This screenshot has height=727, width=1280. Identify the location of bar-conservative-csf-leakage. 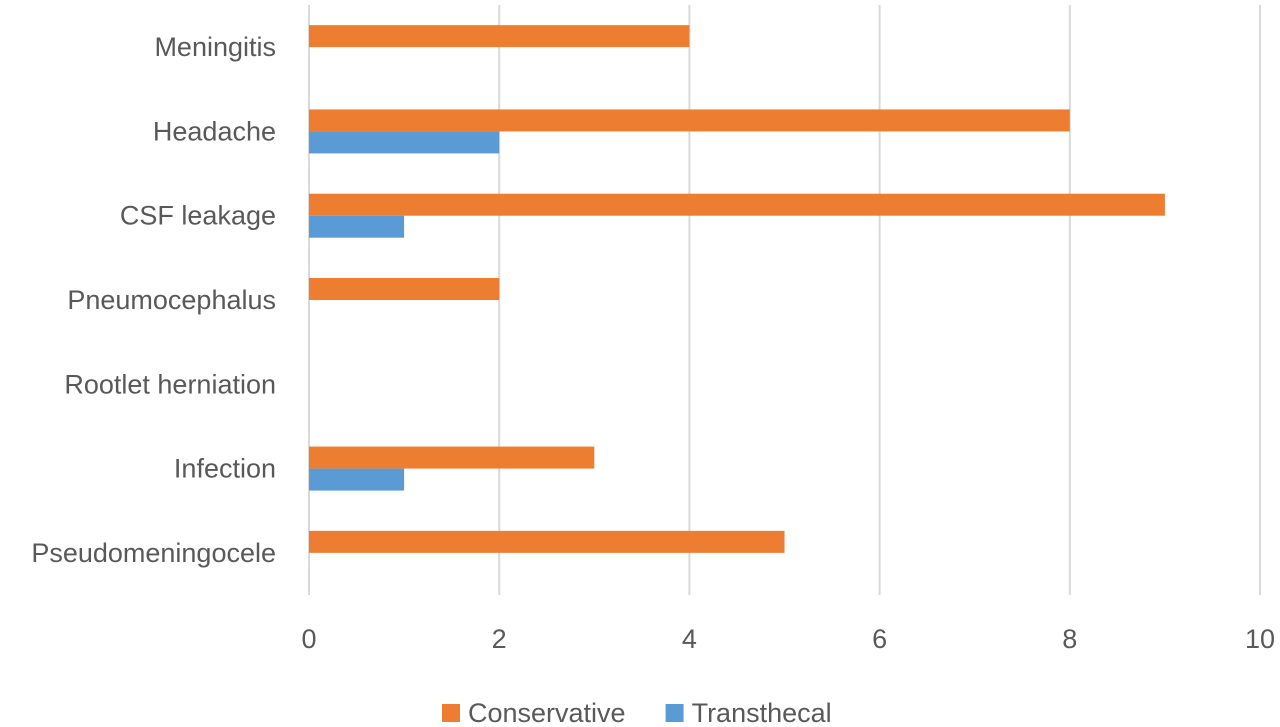
(737, 204).